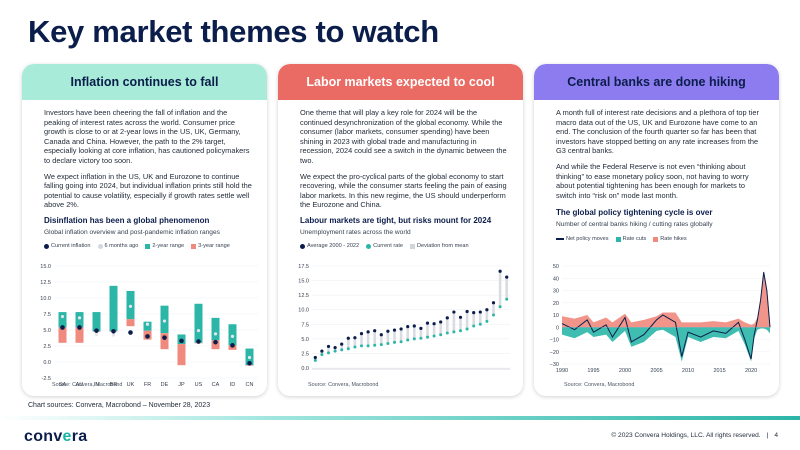 The width and height of the screenshot is (800, 450). Describe the element at coordinates (554, 353) in the screenshot. I see `y-tick-label: −20` at that location.